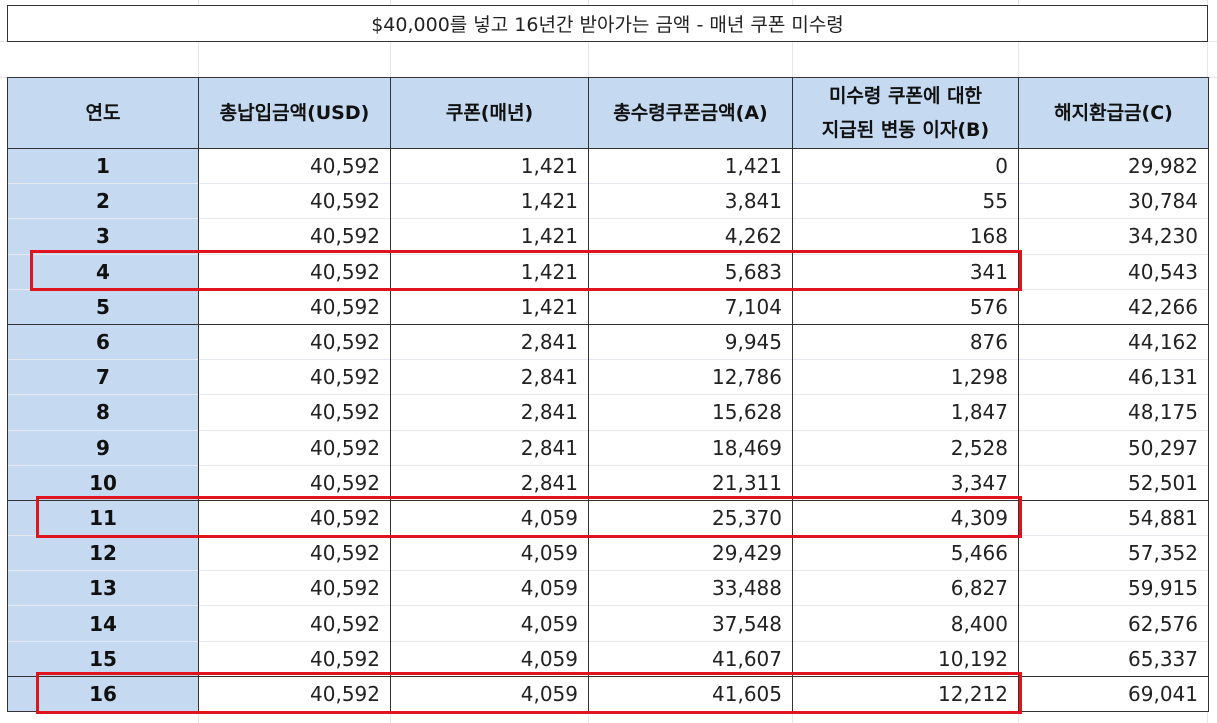 The height and width of the screenshot is (723, 1217). I want to click on year-cell: 6, so click(103, 341).